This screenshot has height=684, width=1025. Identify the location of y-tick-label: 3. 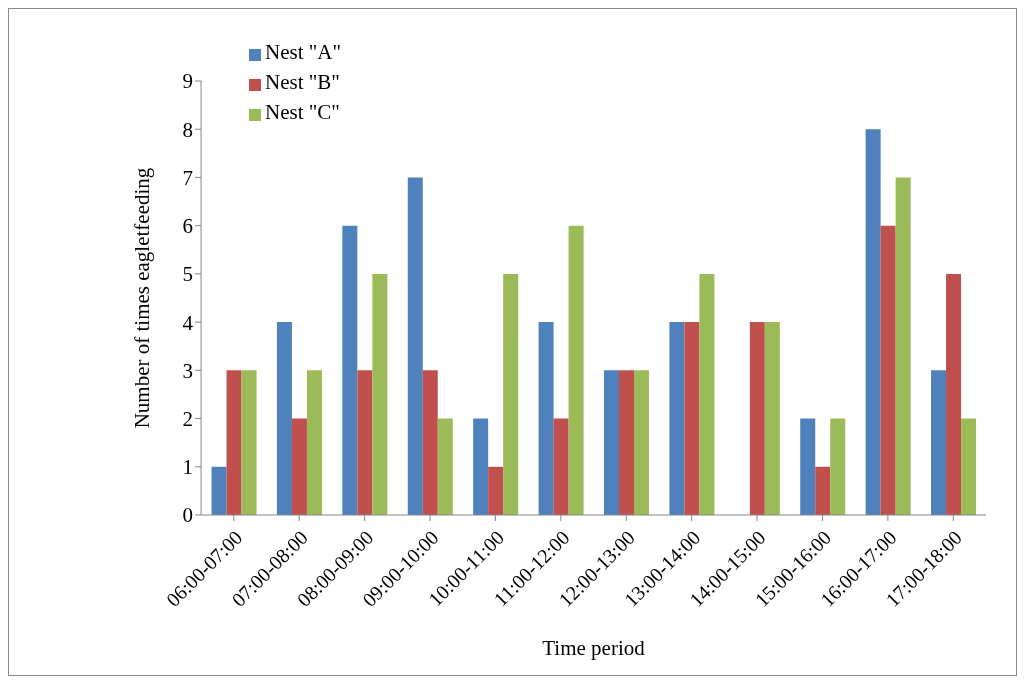
(188, 370).